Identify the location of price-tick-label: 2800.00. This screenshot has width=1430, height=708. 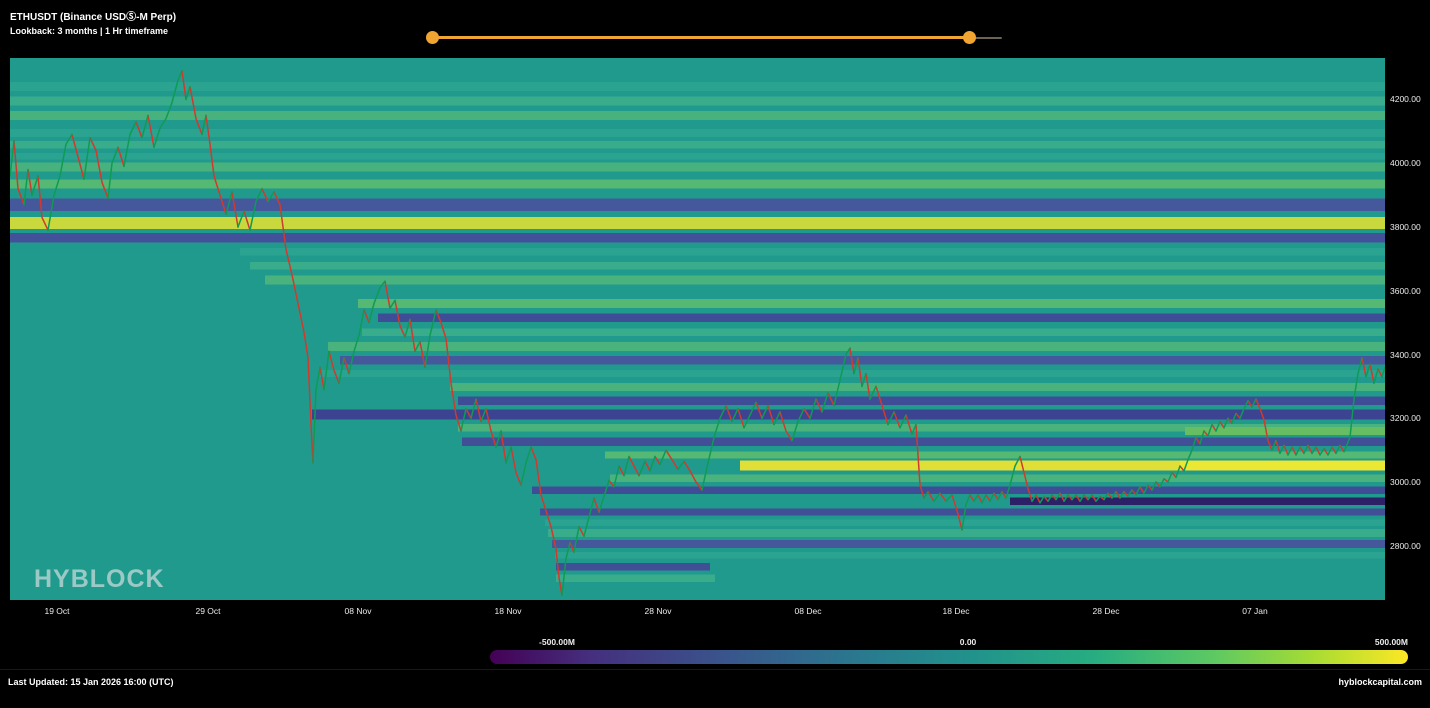
(1405, 546).